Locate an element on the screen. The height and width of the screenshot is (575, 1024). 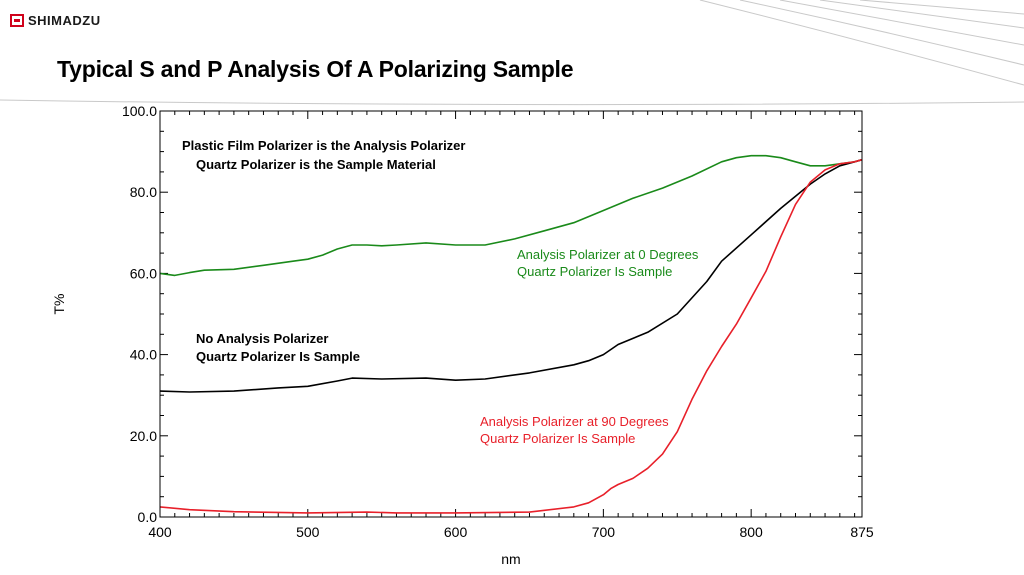
series-line-analysis-0-degrees is located at coordinates (511, 215).